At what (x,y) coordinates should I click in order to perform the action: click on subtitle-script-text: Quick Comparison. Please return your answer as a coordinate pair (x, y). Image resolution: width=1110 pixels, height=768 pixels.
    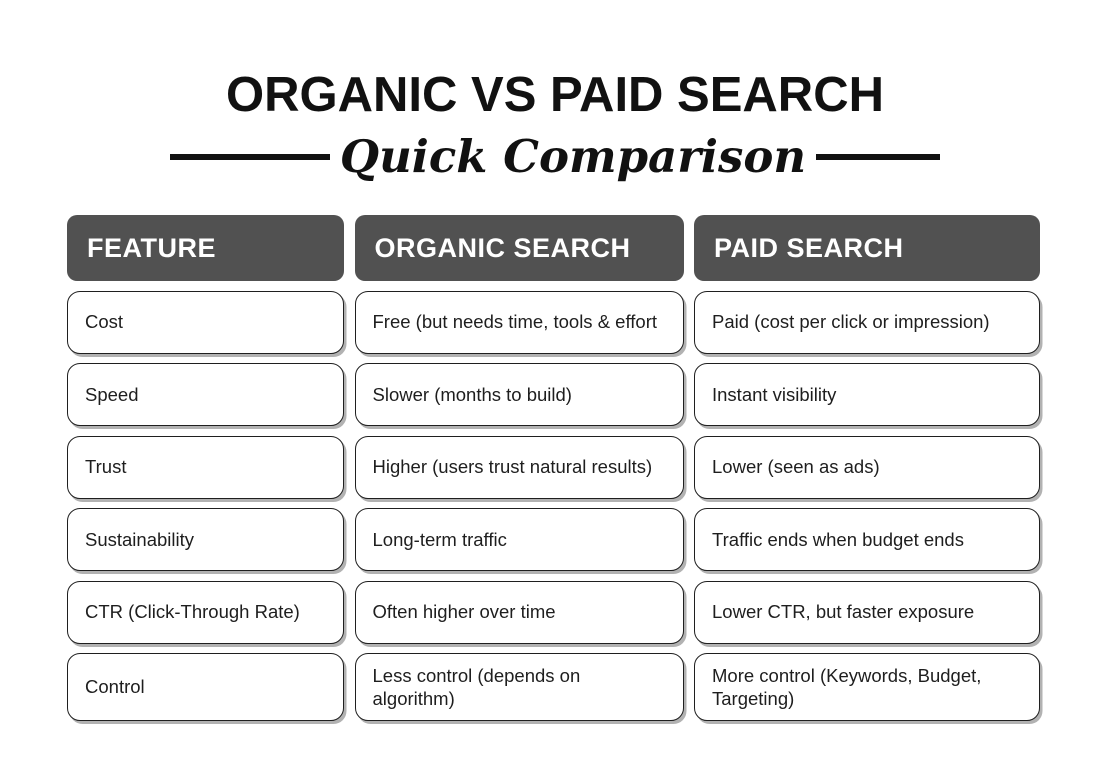
    Looking at the image, I should click on (573, 156).